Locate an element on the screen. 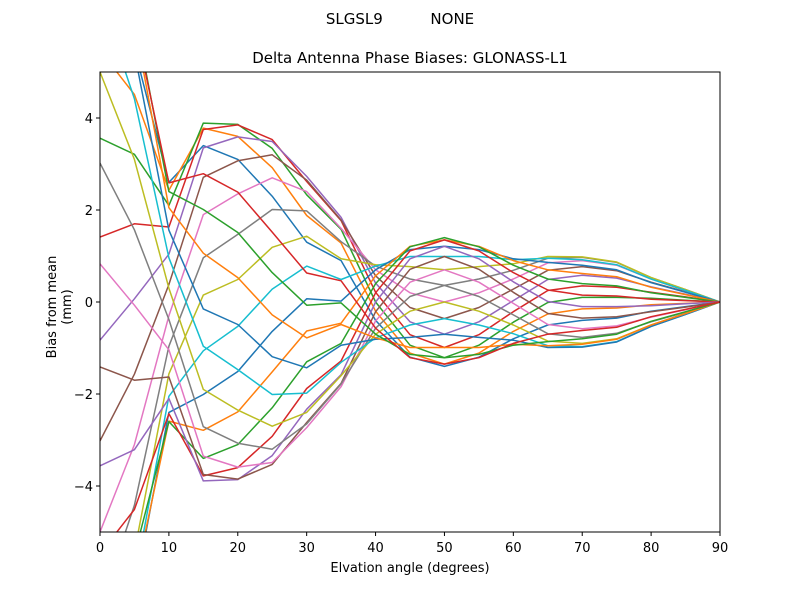 The image size is (800, 600). y-tick-label: 2 is located at coordinates (89, 211).